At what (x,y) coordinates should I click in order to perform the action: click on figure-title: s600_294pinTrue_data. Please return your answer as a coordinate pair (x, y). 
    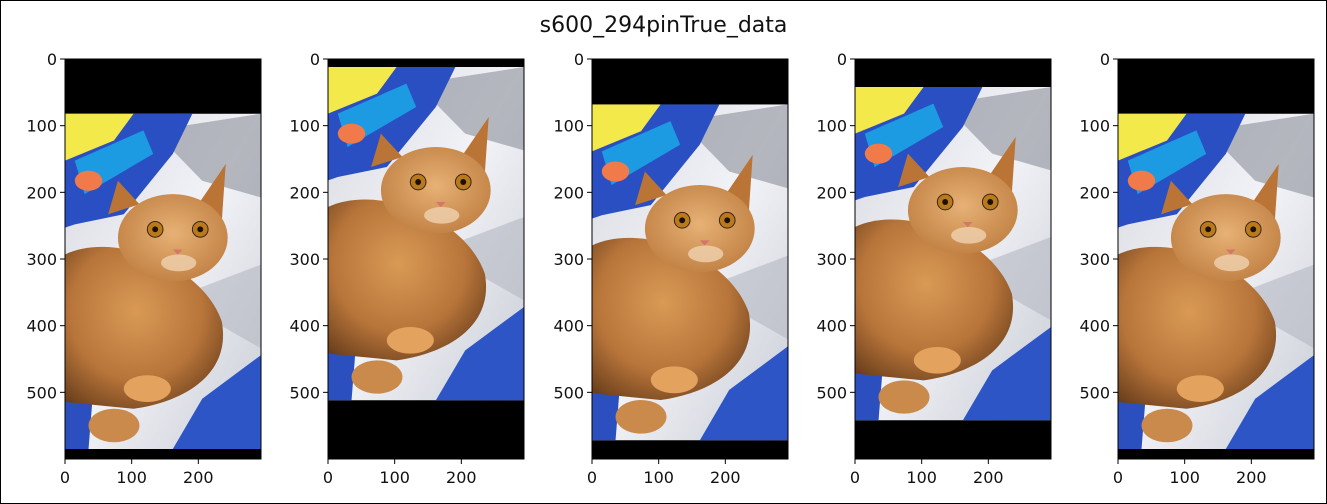
    Looking at the image, I should click on (663, 25).